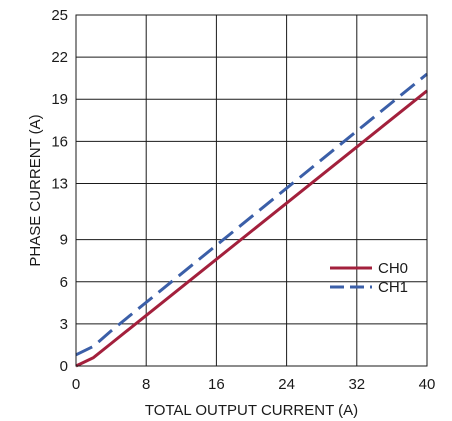 The image size is (452, 421). I want to click on x-axis-title: TOTAL OUTPUT CURRENT (A), so click(251, 410).